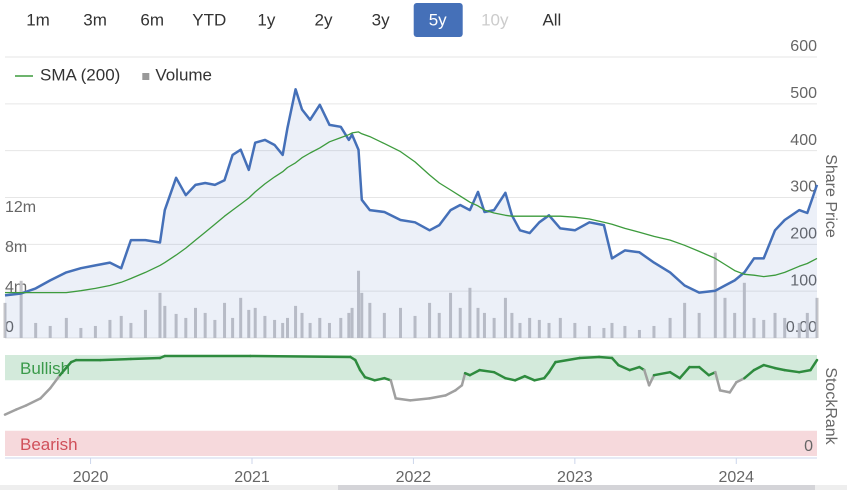 The width and height of the screenshot is (847, 490). I want to click on x-tick-label: 2021, so click(252, 477).